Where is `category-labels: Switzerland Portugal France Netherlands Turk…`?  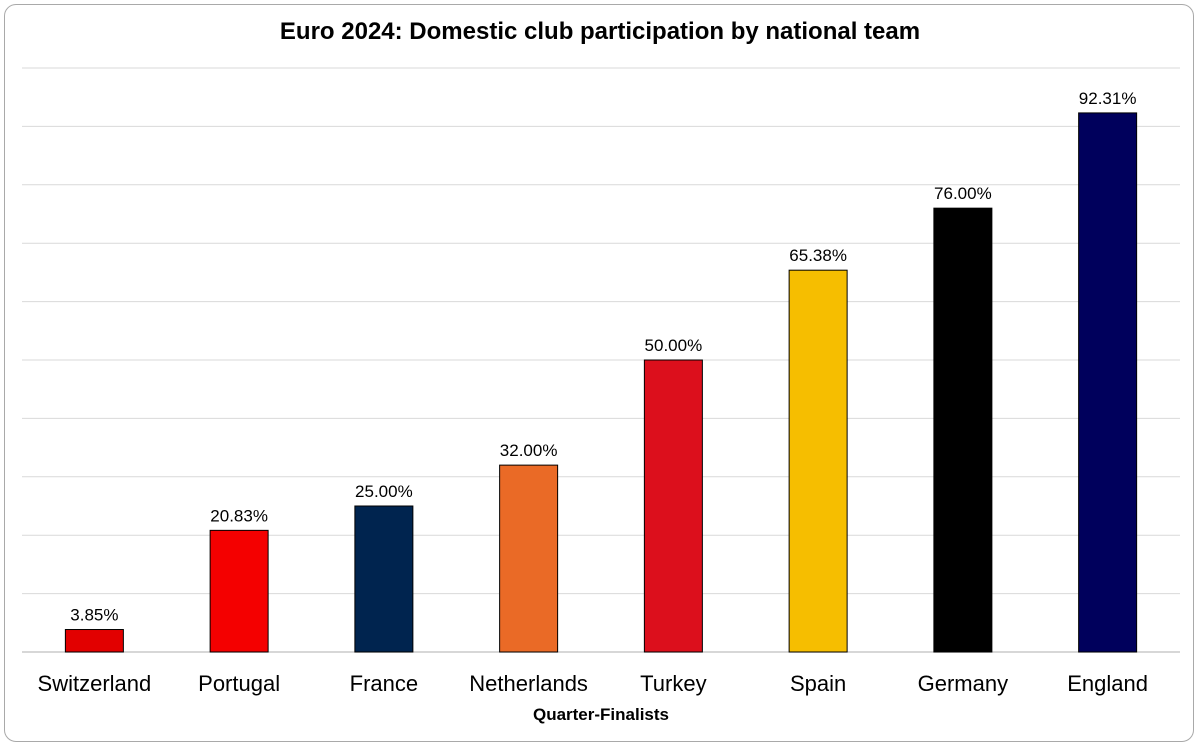 category-labels: Switzerland Portugal France Netherlands Turk… is located at coordinates (593, 683).